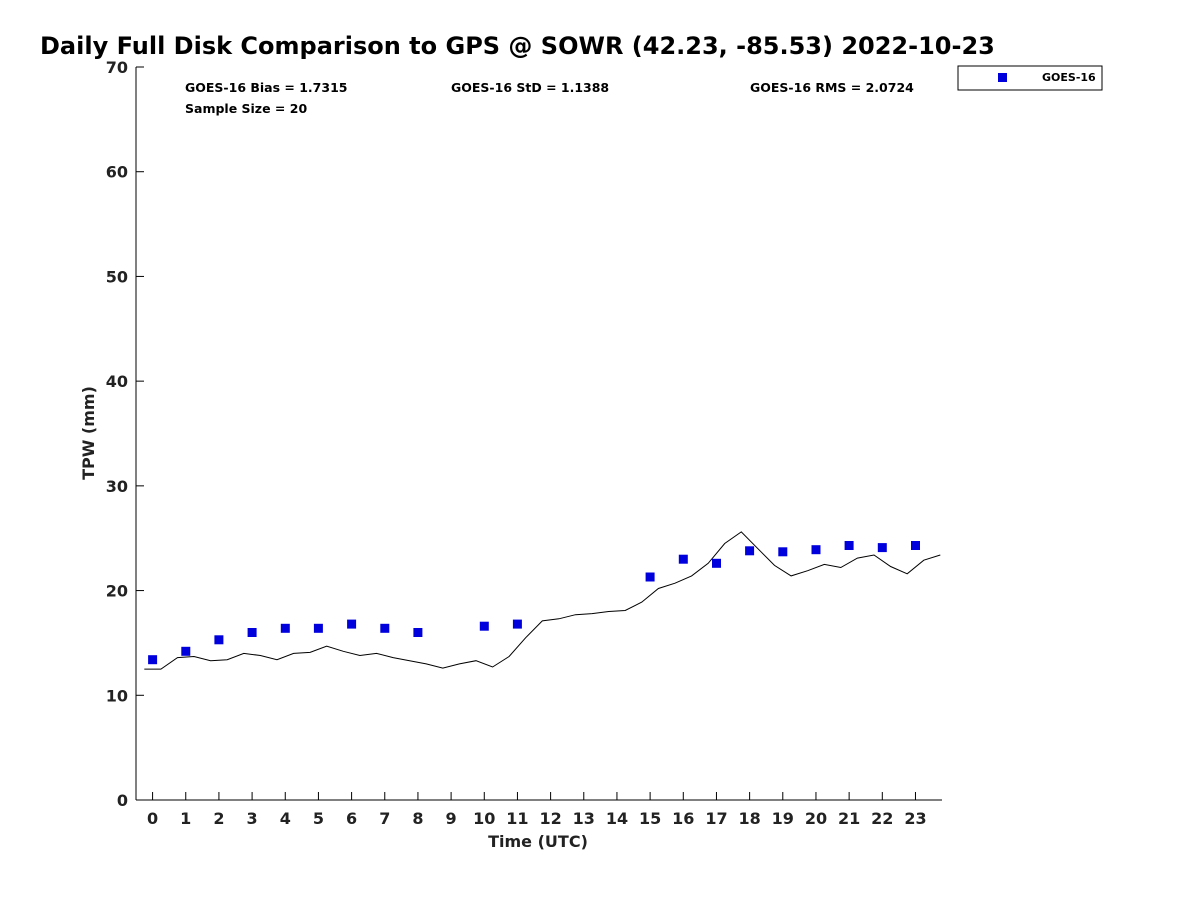 The image size is (1200, 904). Describe the element at coordinates (125, 434) in the screenshot. I see `y-axis-ticks: 0 10 20 30 40 50 60 70` at that location.